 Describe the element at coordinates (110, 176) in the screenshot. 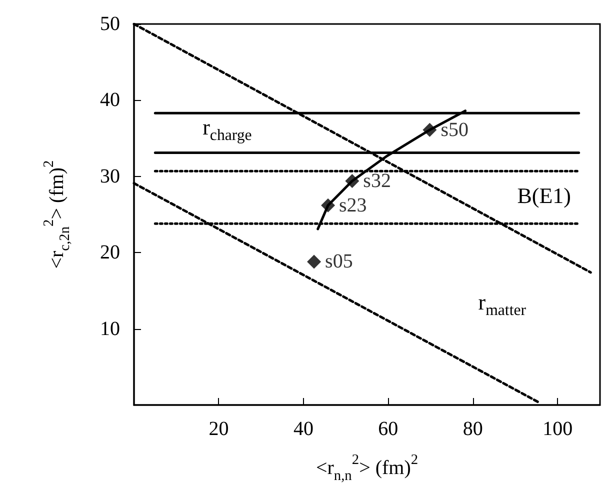

I see `y-tick-label: 30` at that location.